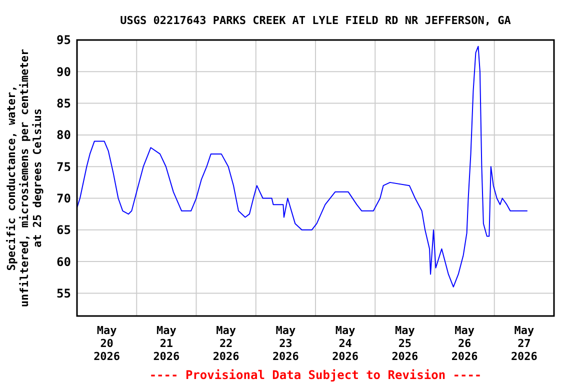 The image size is (576, 384). Describe the element at coordinates (316, 20) in the screenshot. I see `chart-title: USGS 02217643 PARKS CREEK AT LYLE FIELD RD NR JEFFERSON, GA` at that location.